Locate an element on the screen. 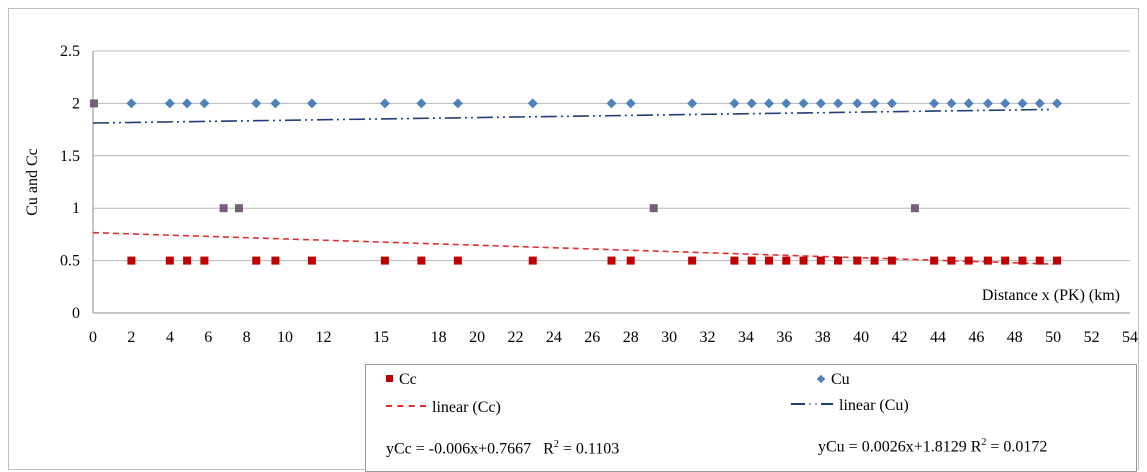 The height and width of the screenshot is (472, 1147). x-tick-label: 4 is located at coordinates (170, 337).